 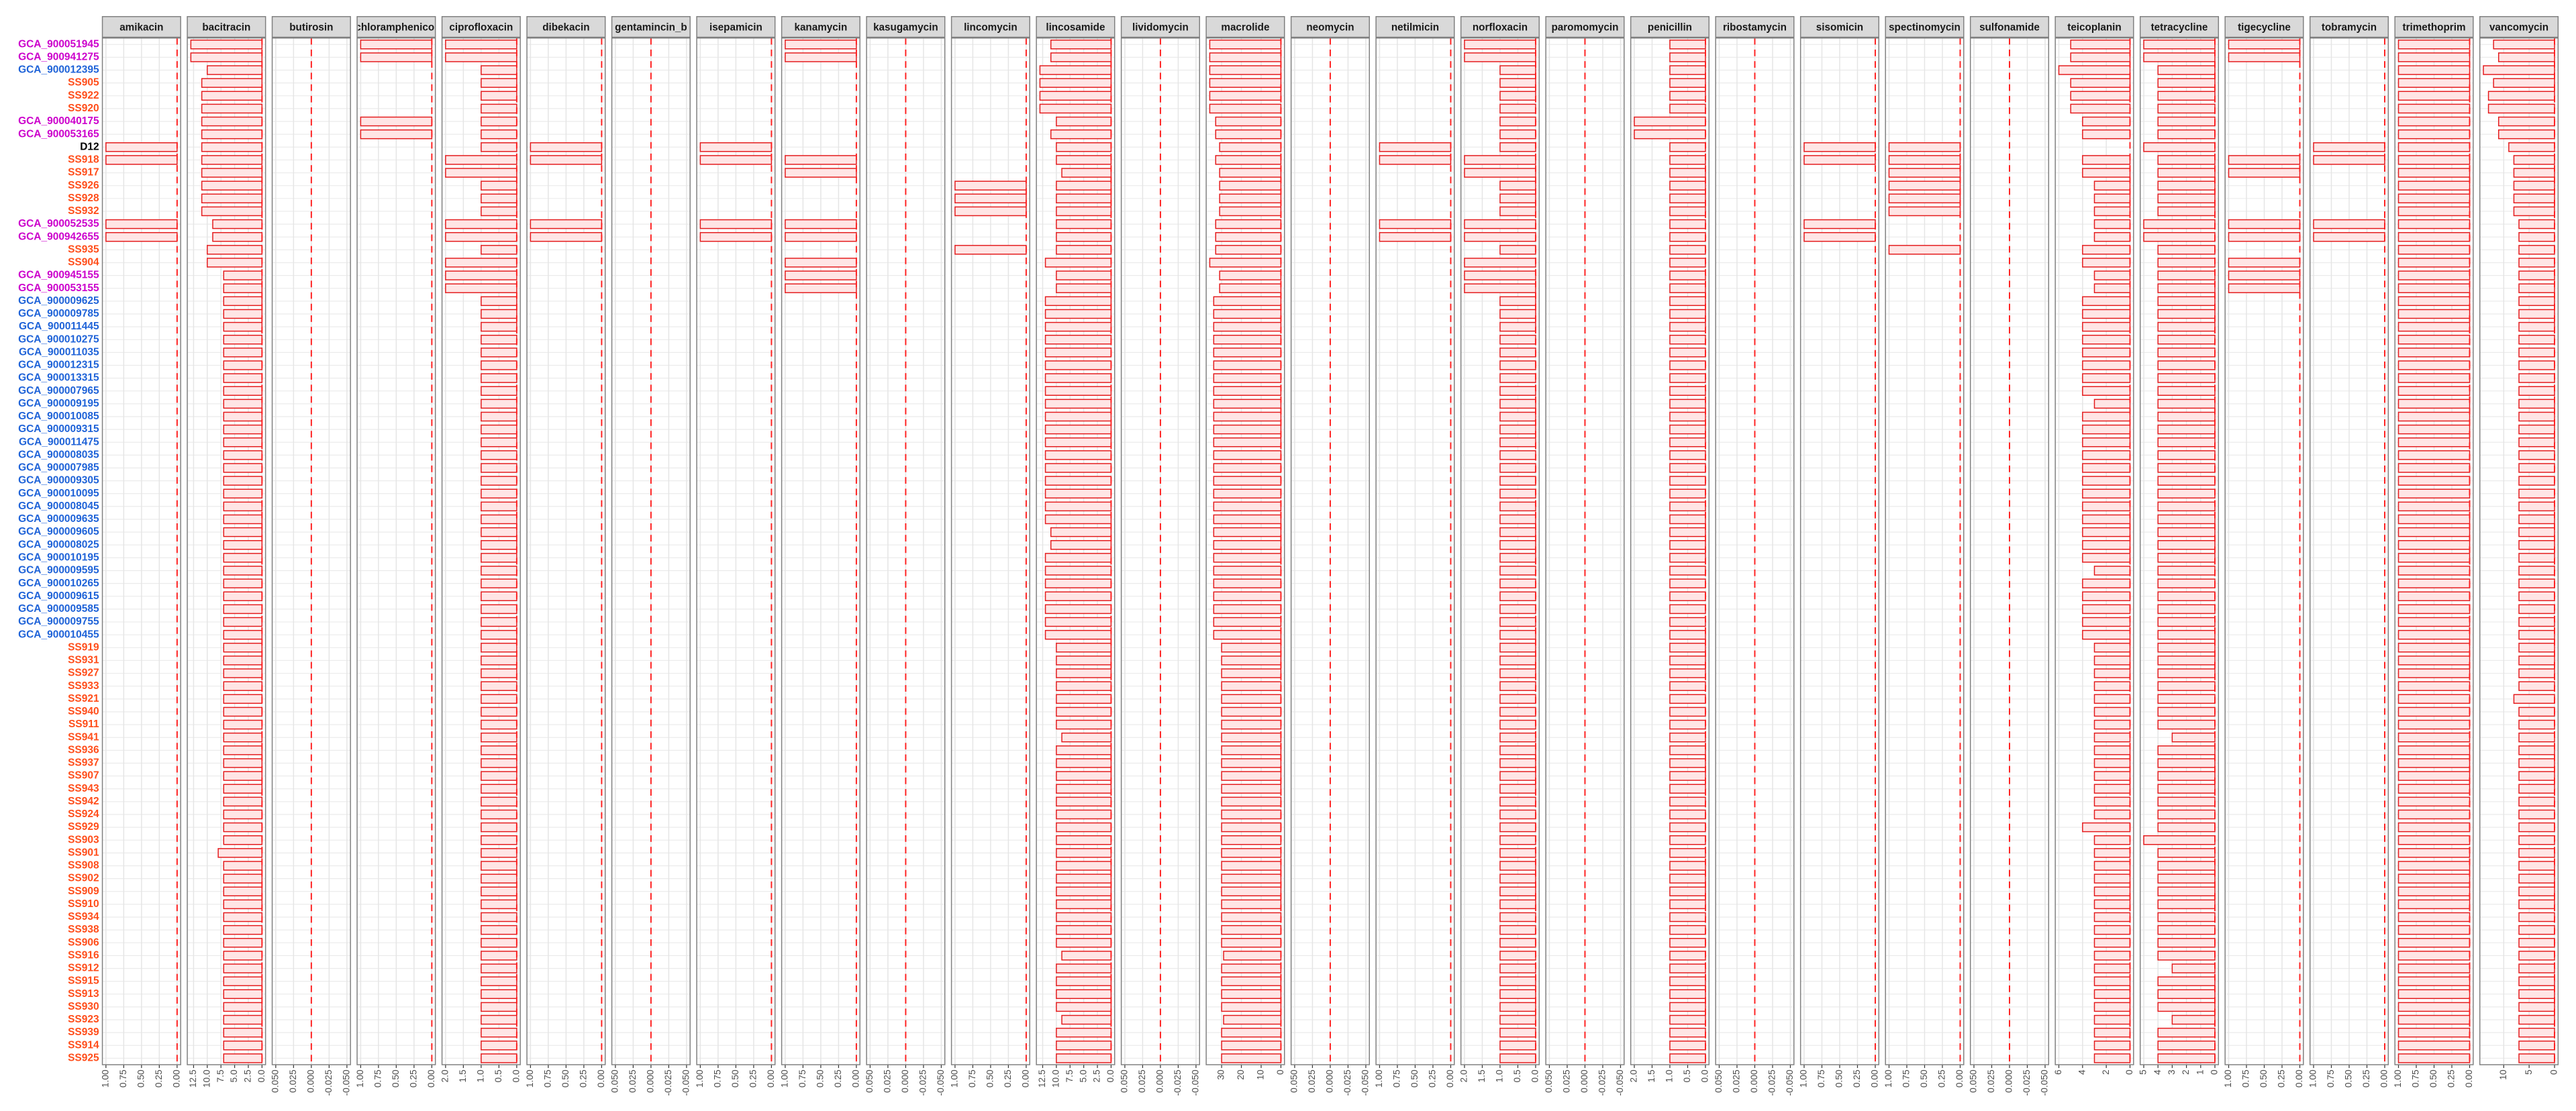 What do you see at coordinates (58, 493) in the screenshot?
I see `row-label: GCA_900010095` at bounding box center [58, 493].